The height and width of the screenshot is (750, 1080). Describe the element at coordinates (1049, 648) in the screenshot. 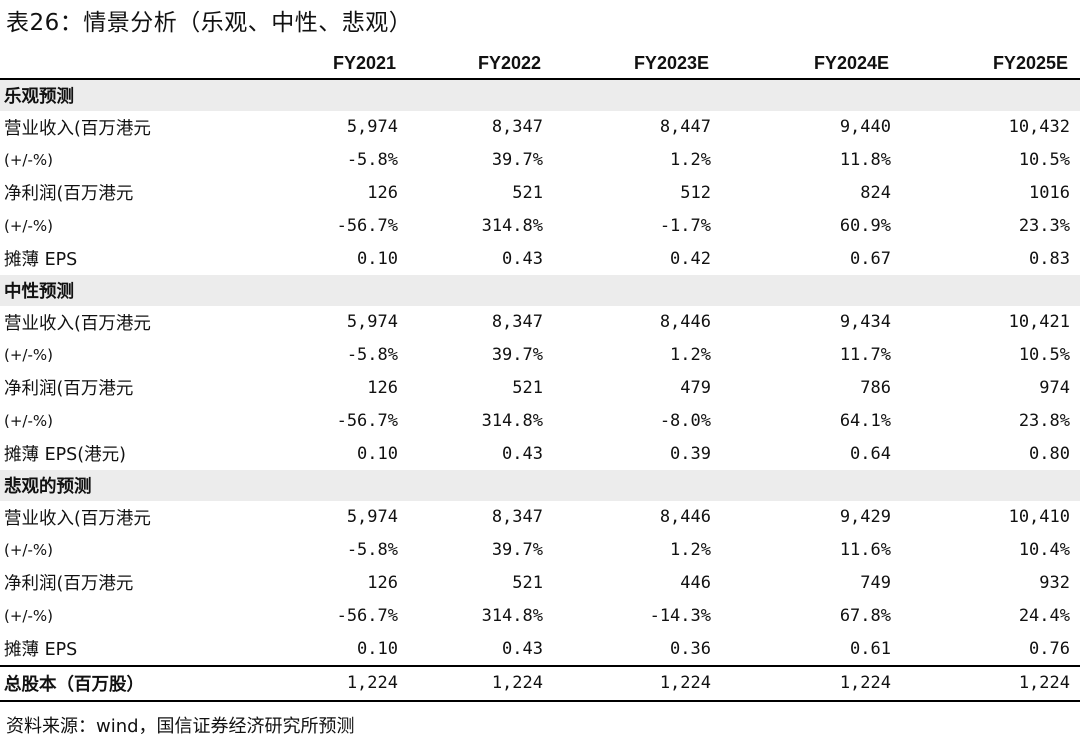

I see `value-cell: 0.76` at that location.